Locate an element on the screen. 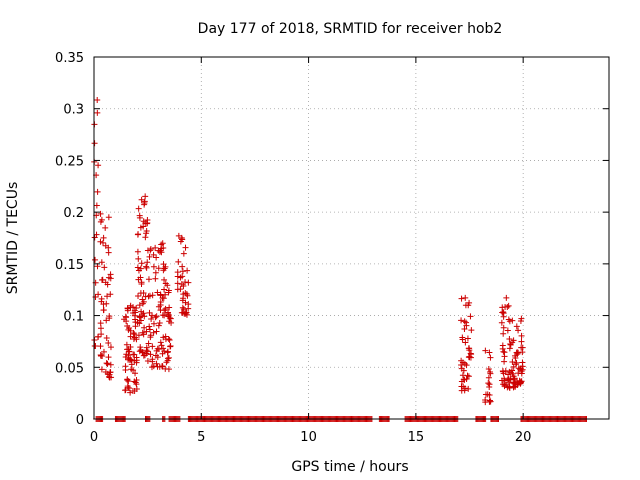 This screenshot has height=480, width=640. x-tick-label: 20 is located at coordinates (523, 437).